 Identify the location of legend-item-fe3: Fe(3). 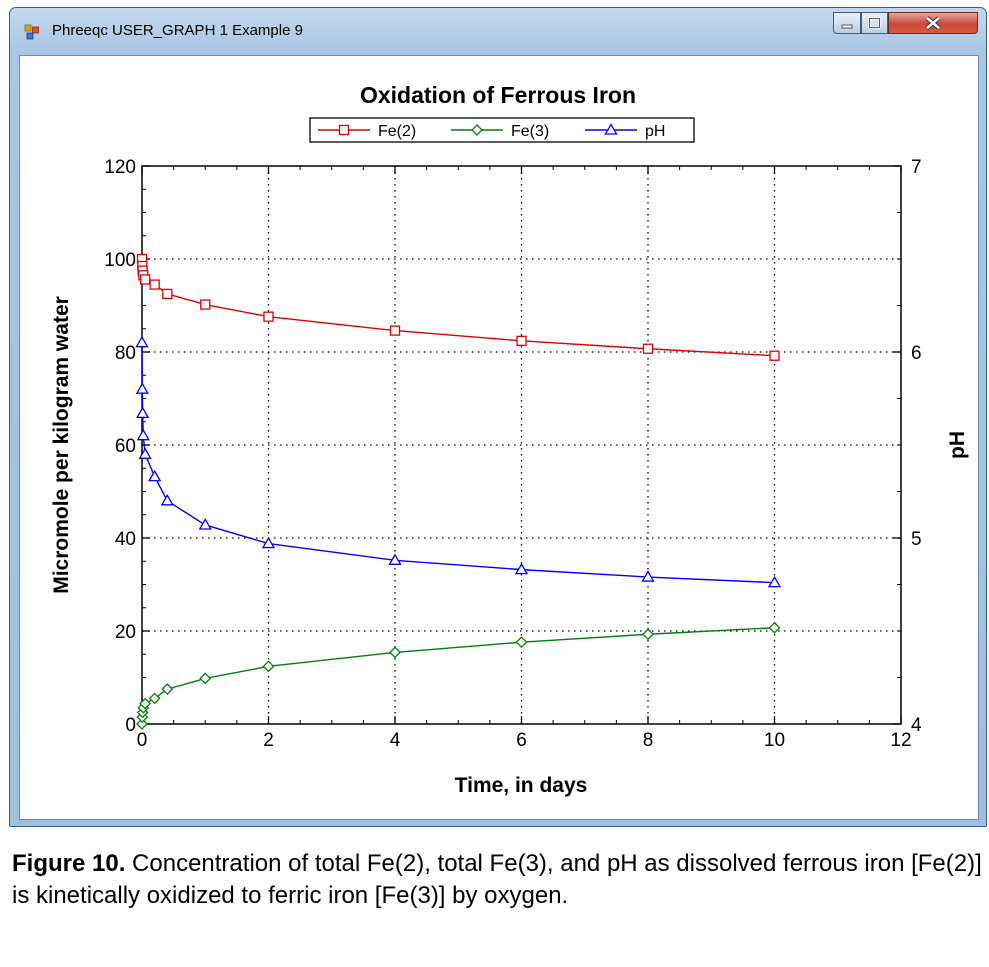
(500, 131).